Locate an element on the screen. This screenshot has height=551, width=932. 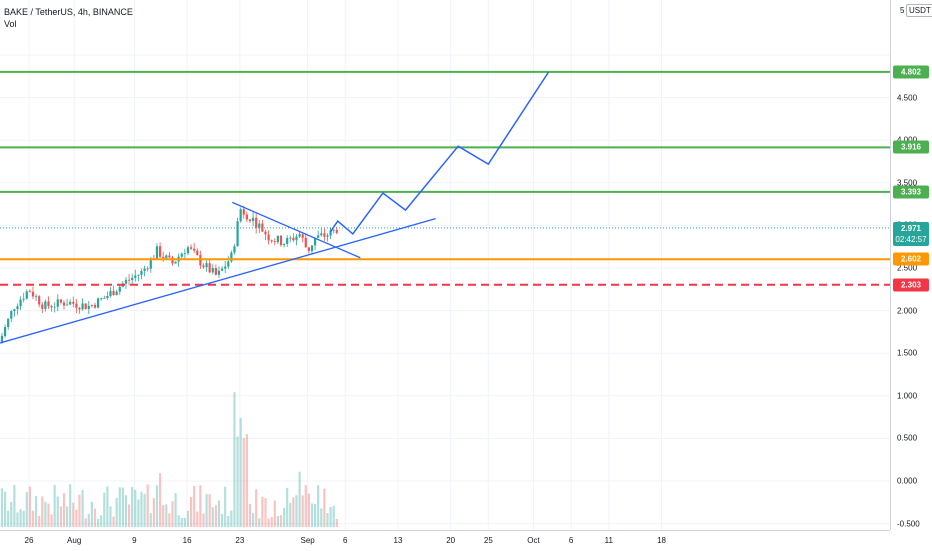
currency-unit-label: USDT is located at coordinates (919, 10).